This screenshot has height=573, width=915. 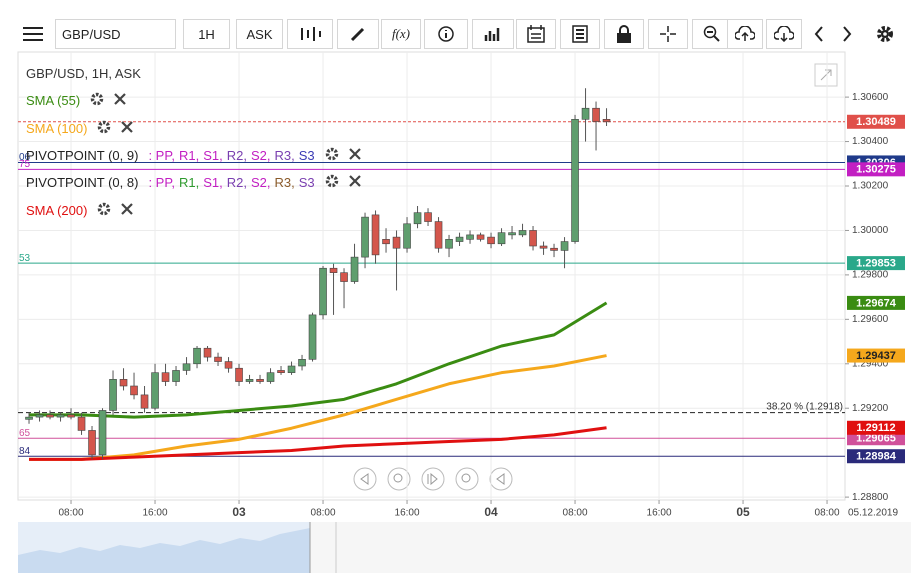 What do you see at coordinates (195, 209) in the screenshot?
I see `legend-item: SMA (200)` at bounding box center [195, 209].